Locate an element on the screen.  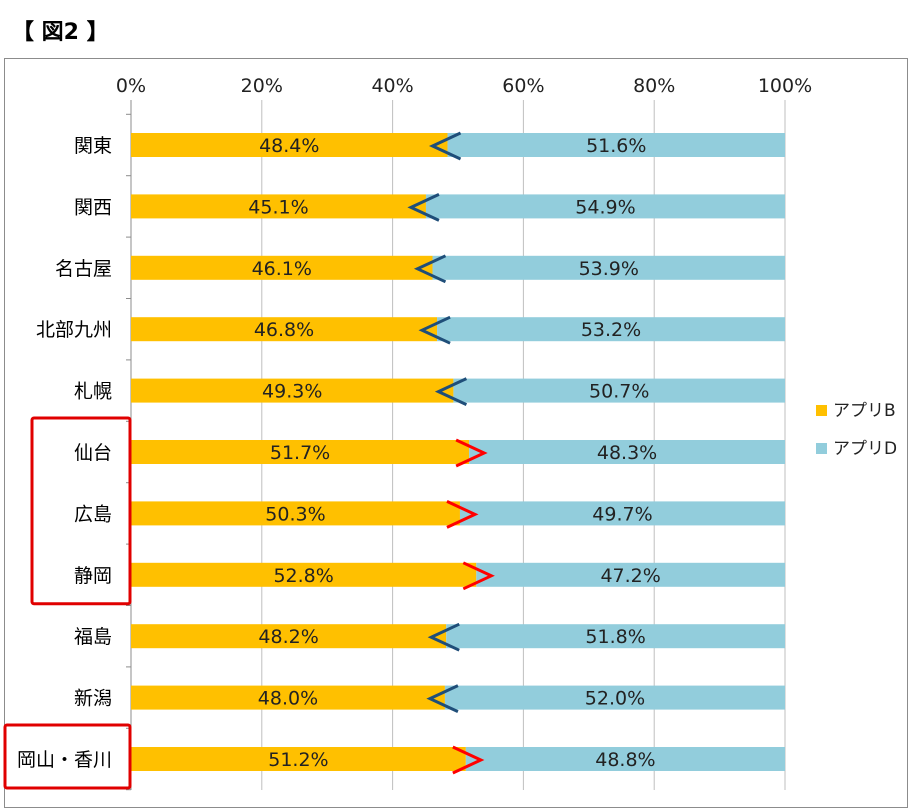
data-label-app-b: 50.3% is located at coordinates (295, 514).